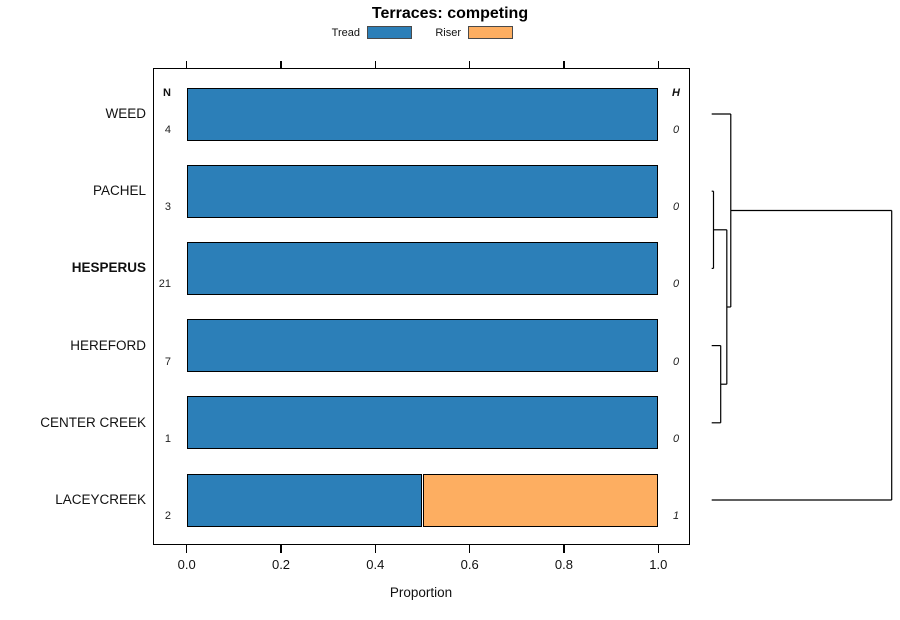  Describe the element at coordinates (676, 516) in the screenshot. I see `h-value: 1` at that location.